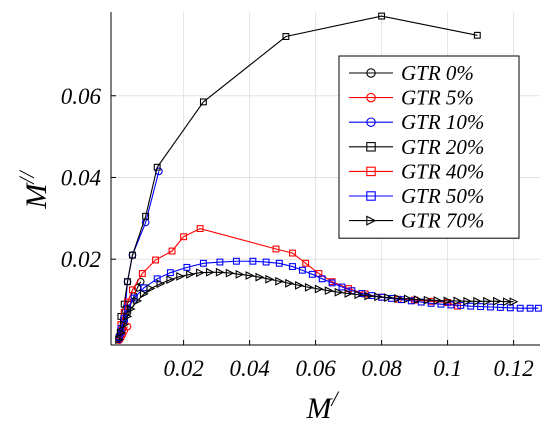  Describe the element at coordinates (26, 178) in the screenshot. I see `y-axis-label-prime: //` at that location.